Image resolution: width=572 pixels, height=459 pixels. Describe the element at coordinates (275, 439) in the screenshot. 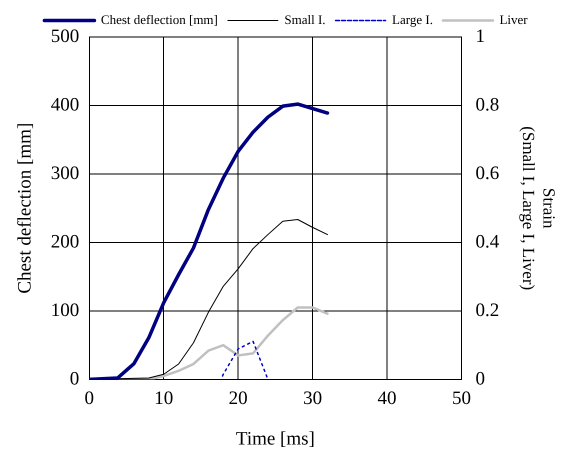

I see `x-axis-title: Time [ms]` at that location.